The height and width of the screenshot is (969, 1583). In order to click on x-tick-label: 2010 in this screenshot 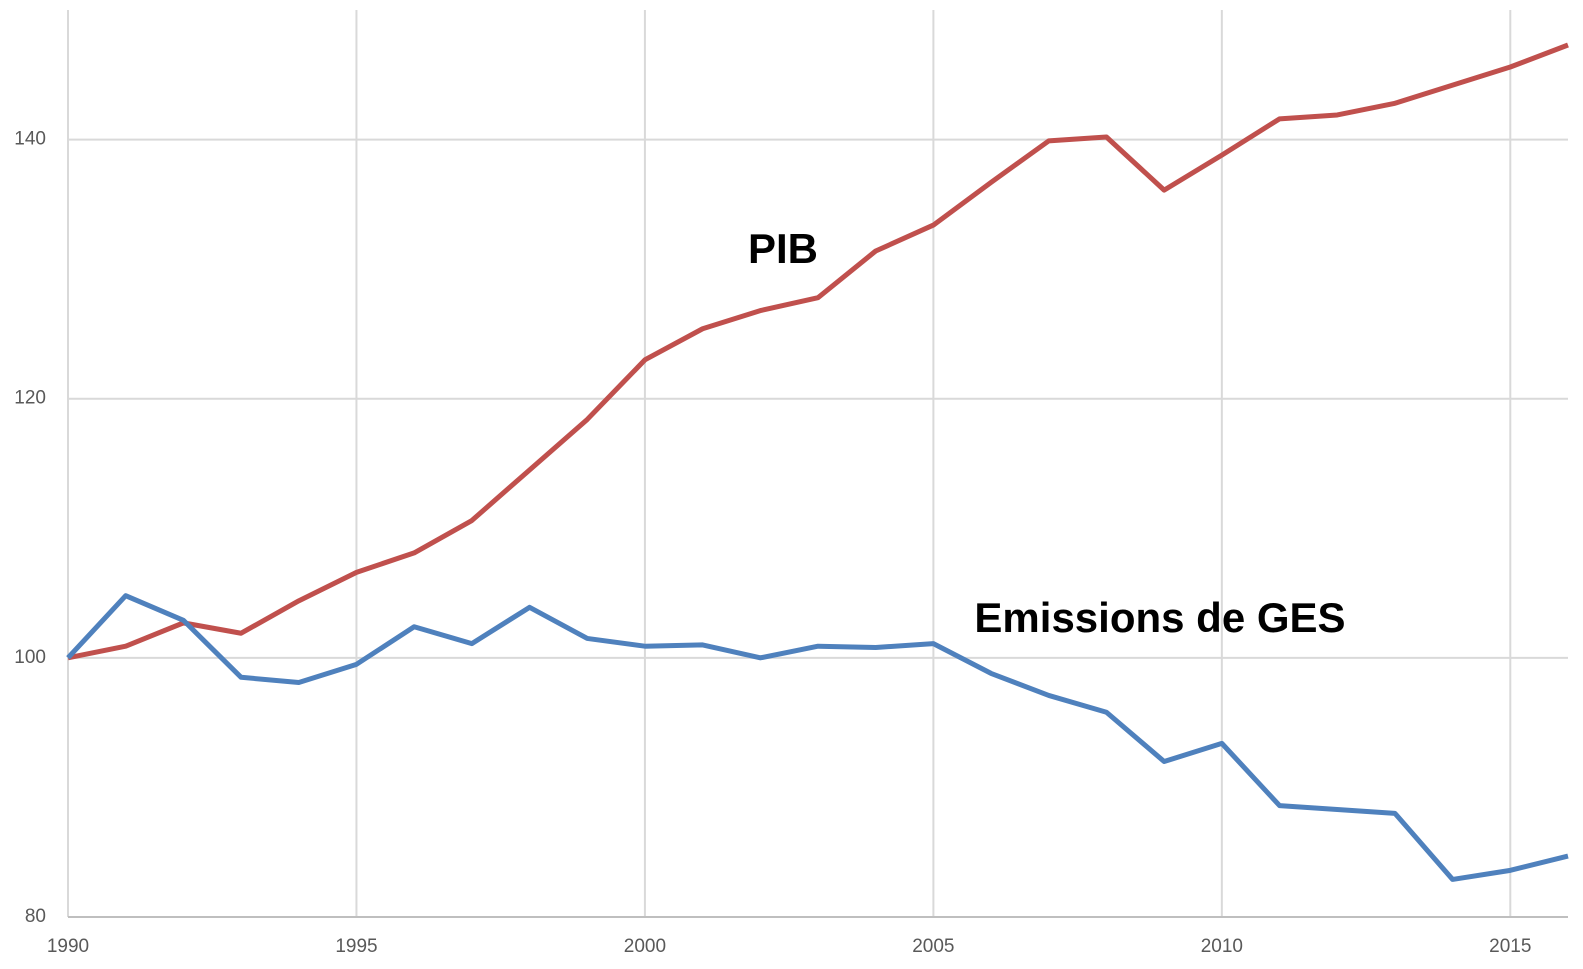, I will do `click(1222, 946)`.